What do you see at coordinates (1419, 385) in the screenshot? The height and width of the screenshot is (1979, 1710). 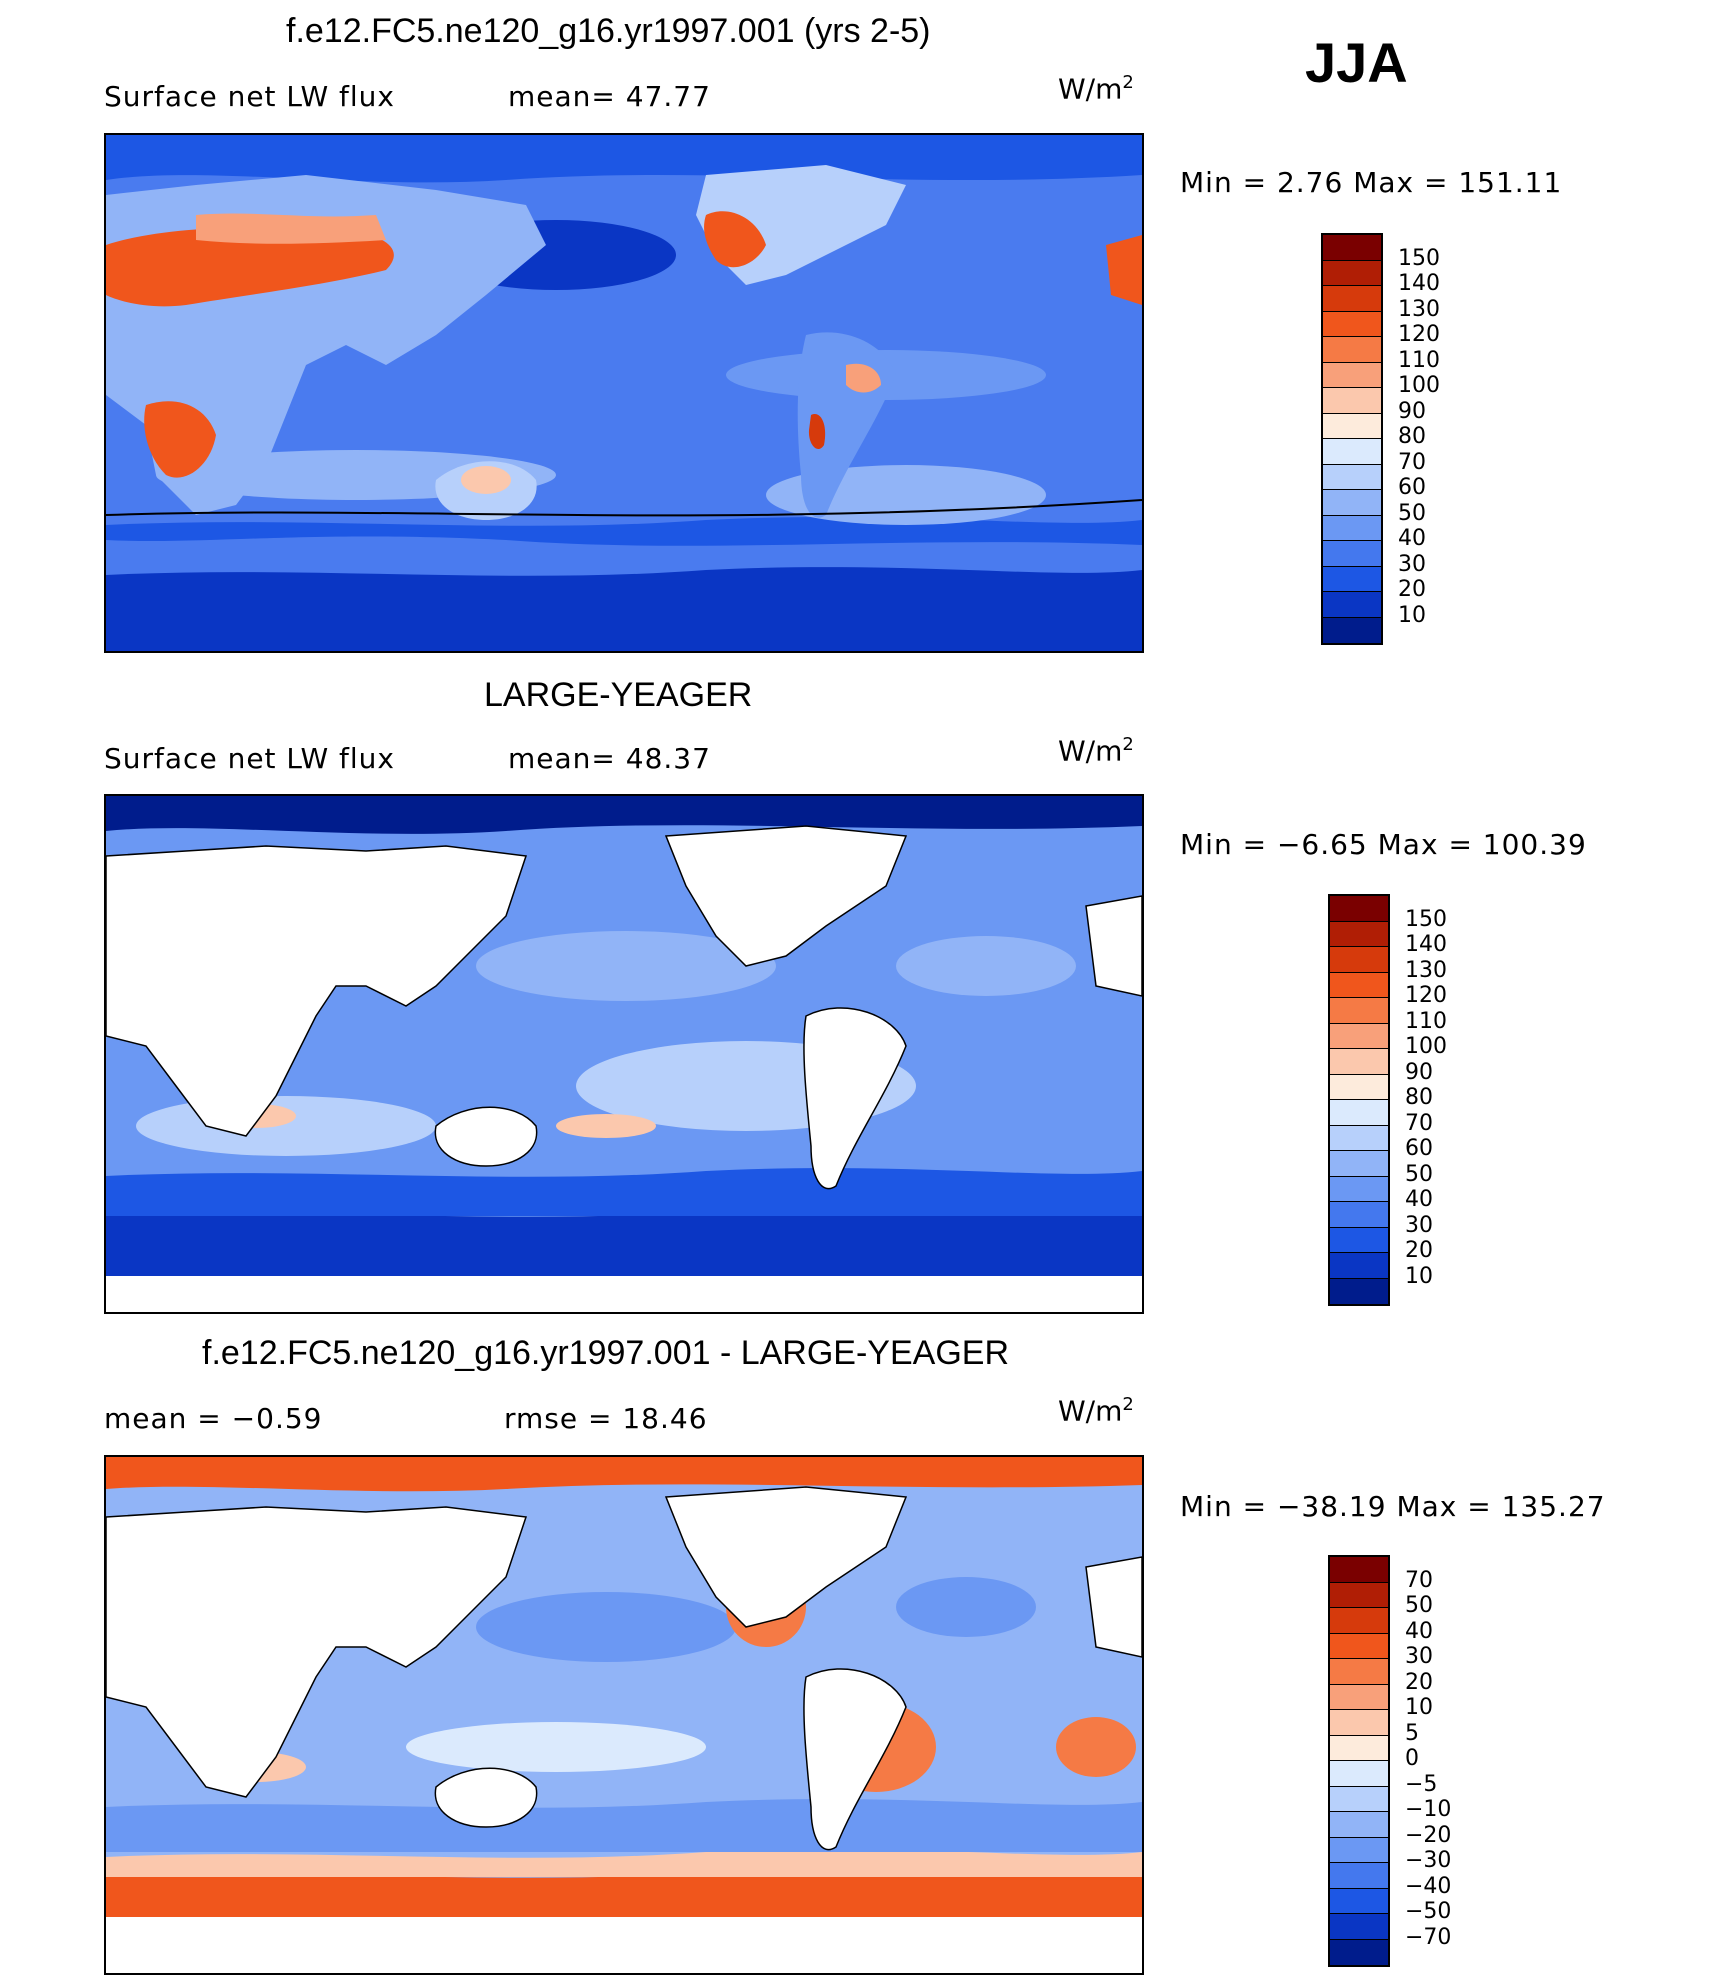 I see `colorbar-label: 100` at bounding box center [1419, 385].